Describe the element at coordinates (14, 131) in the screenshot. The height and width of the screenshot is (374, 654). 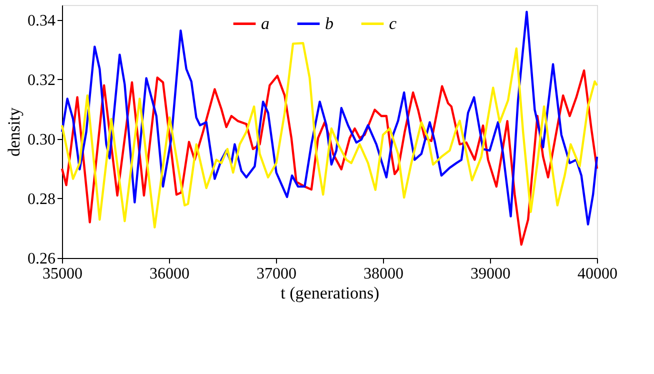
I see `y-axis-title: density` at that location.